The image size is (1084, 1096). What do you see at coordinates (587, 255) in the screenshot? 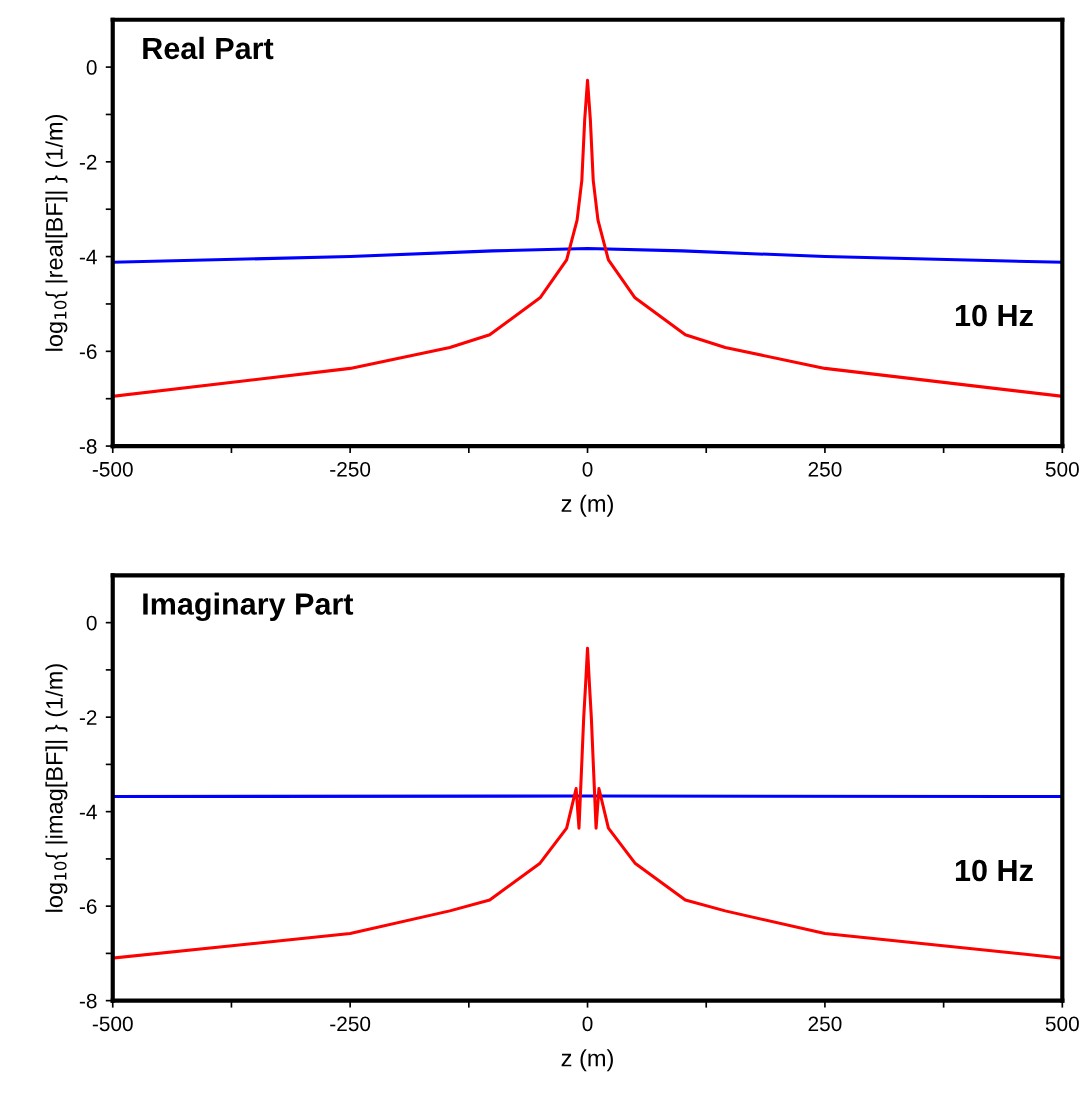
I see `line-series` at bounding box center [587, 255].